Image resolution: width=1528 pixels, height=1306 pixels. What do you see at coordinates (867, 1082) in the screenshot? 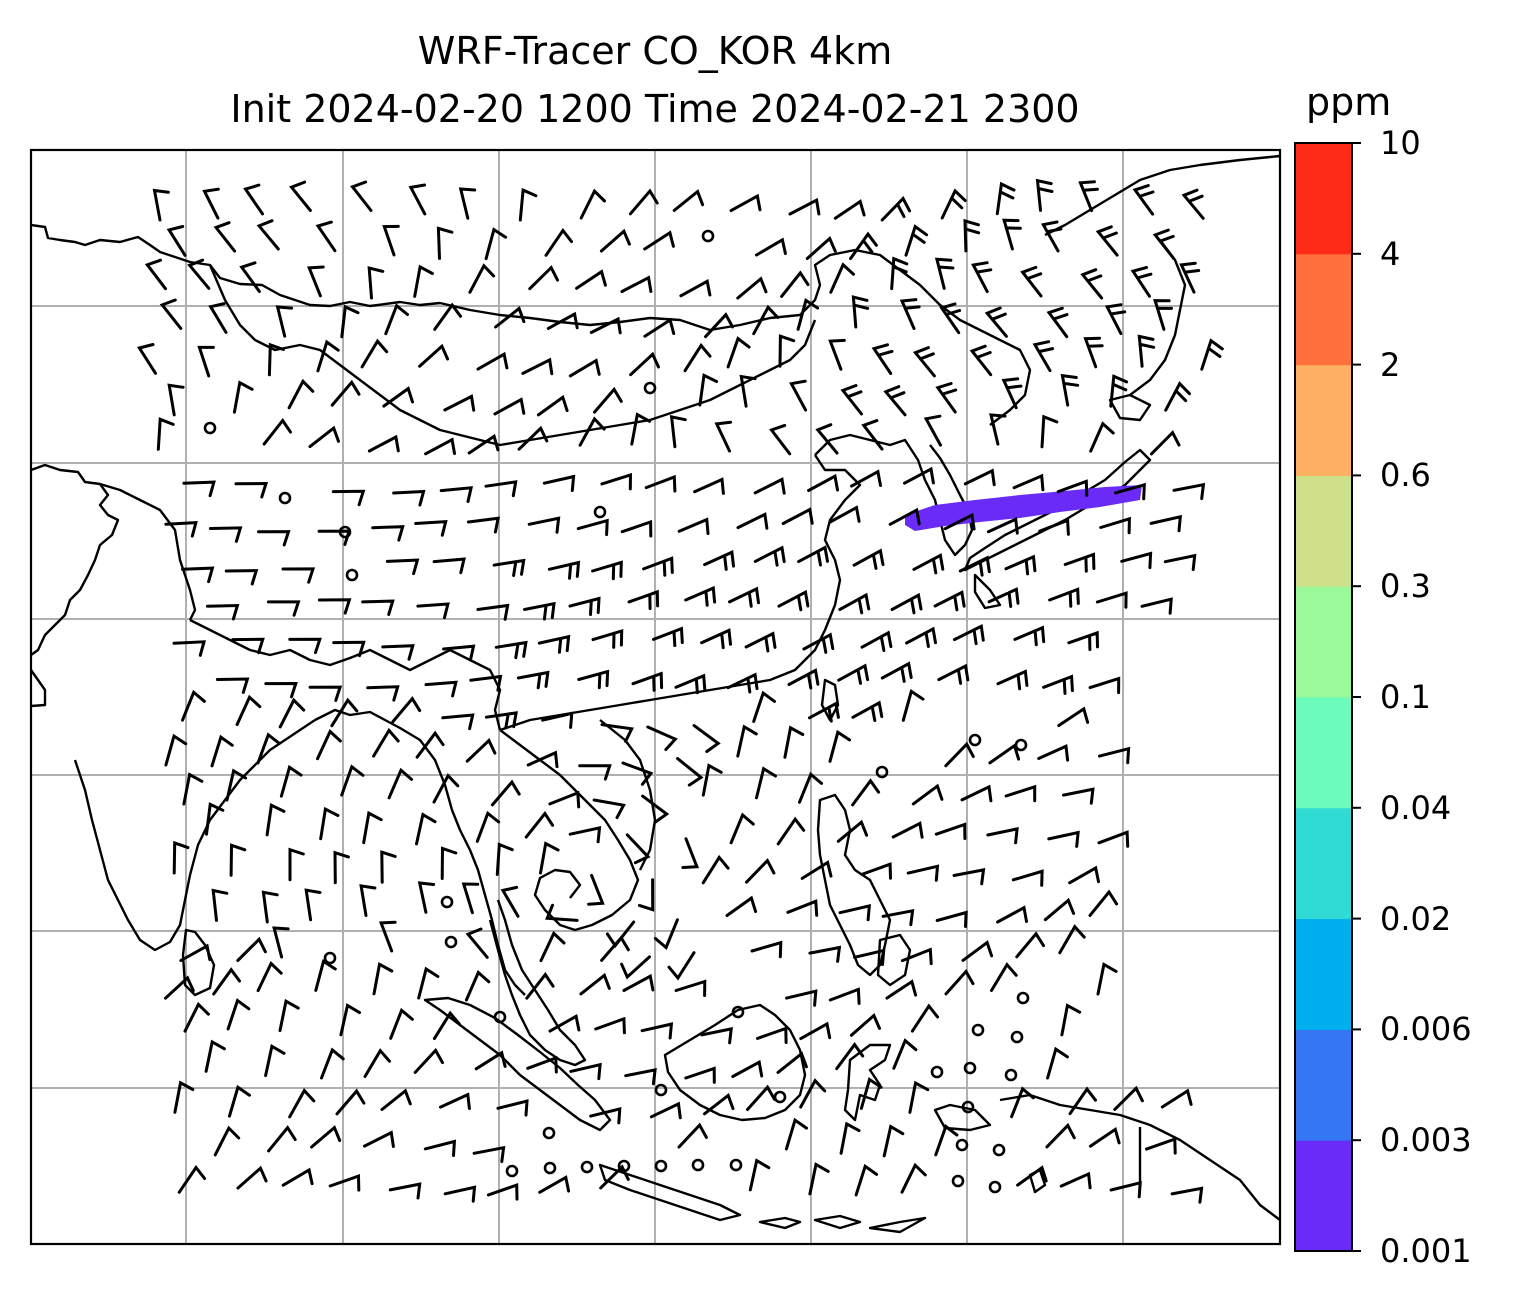
I see `coast-sulawesi` at bounding box center [867, 1082].